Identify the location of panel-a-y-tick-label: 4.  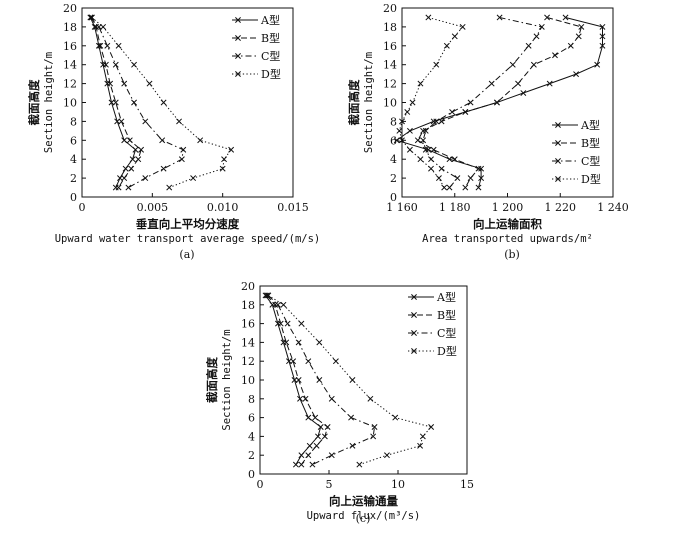
(73, 159).